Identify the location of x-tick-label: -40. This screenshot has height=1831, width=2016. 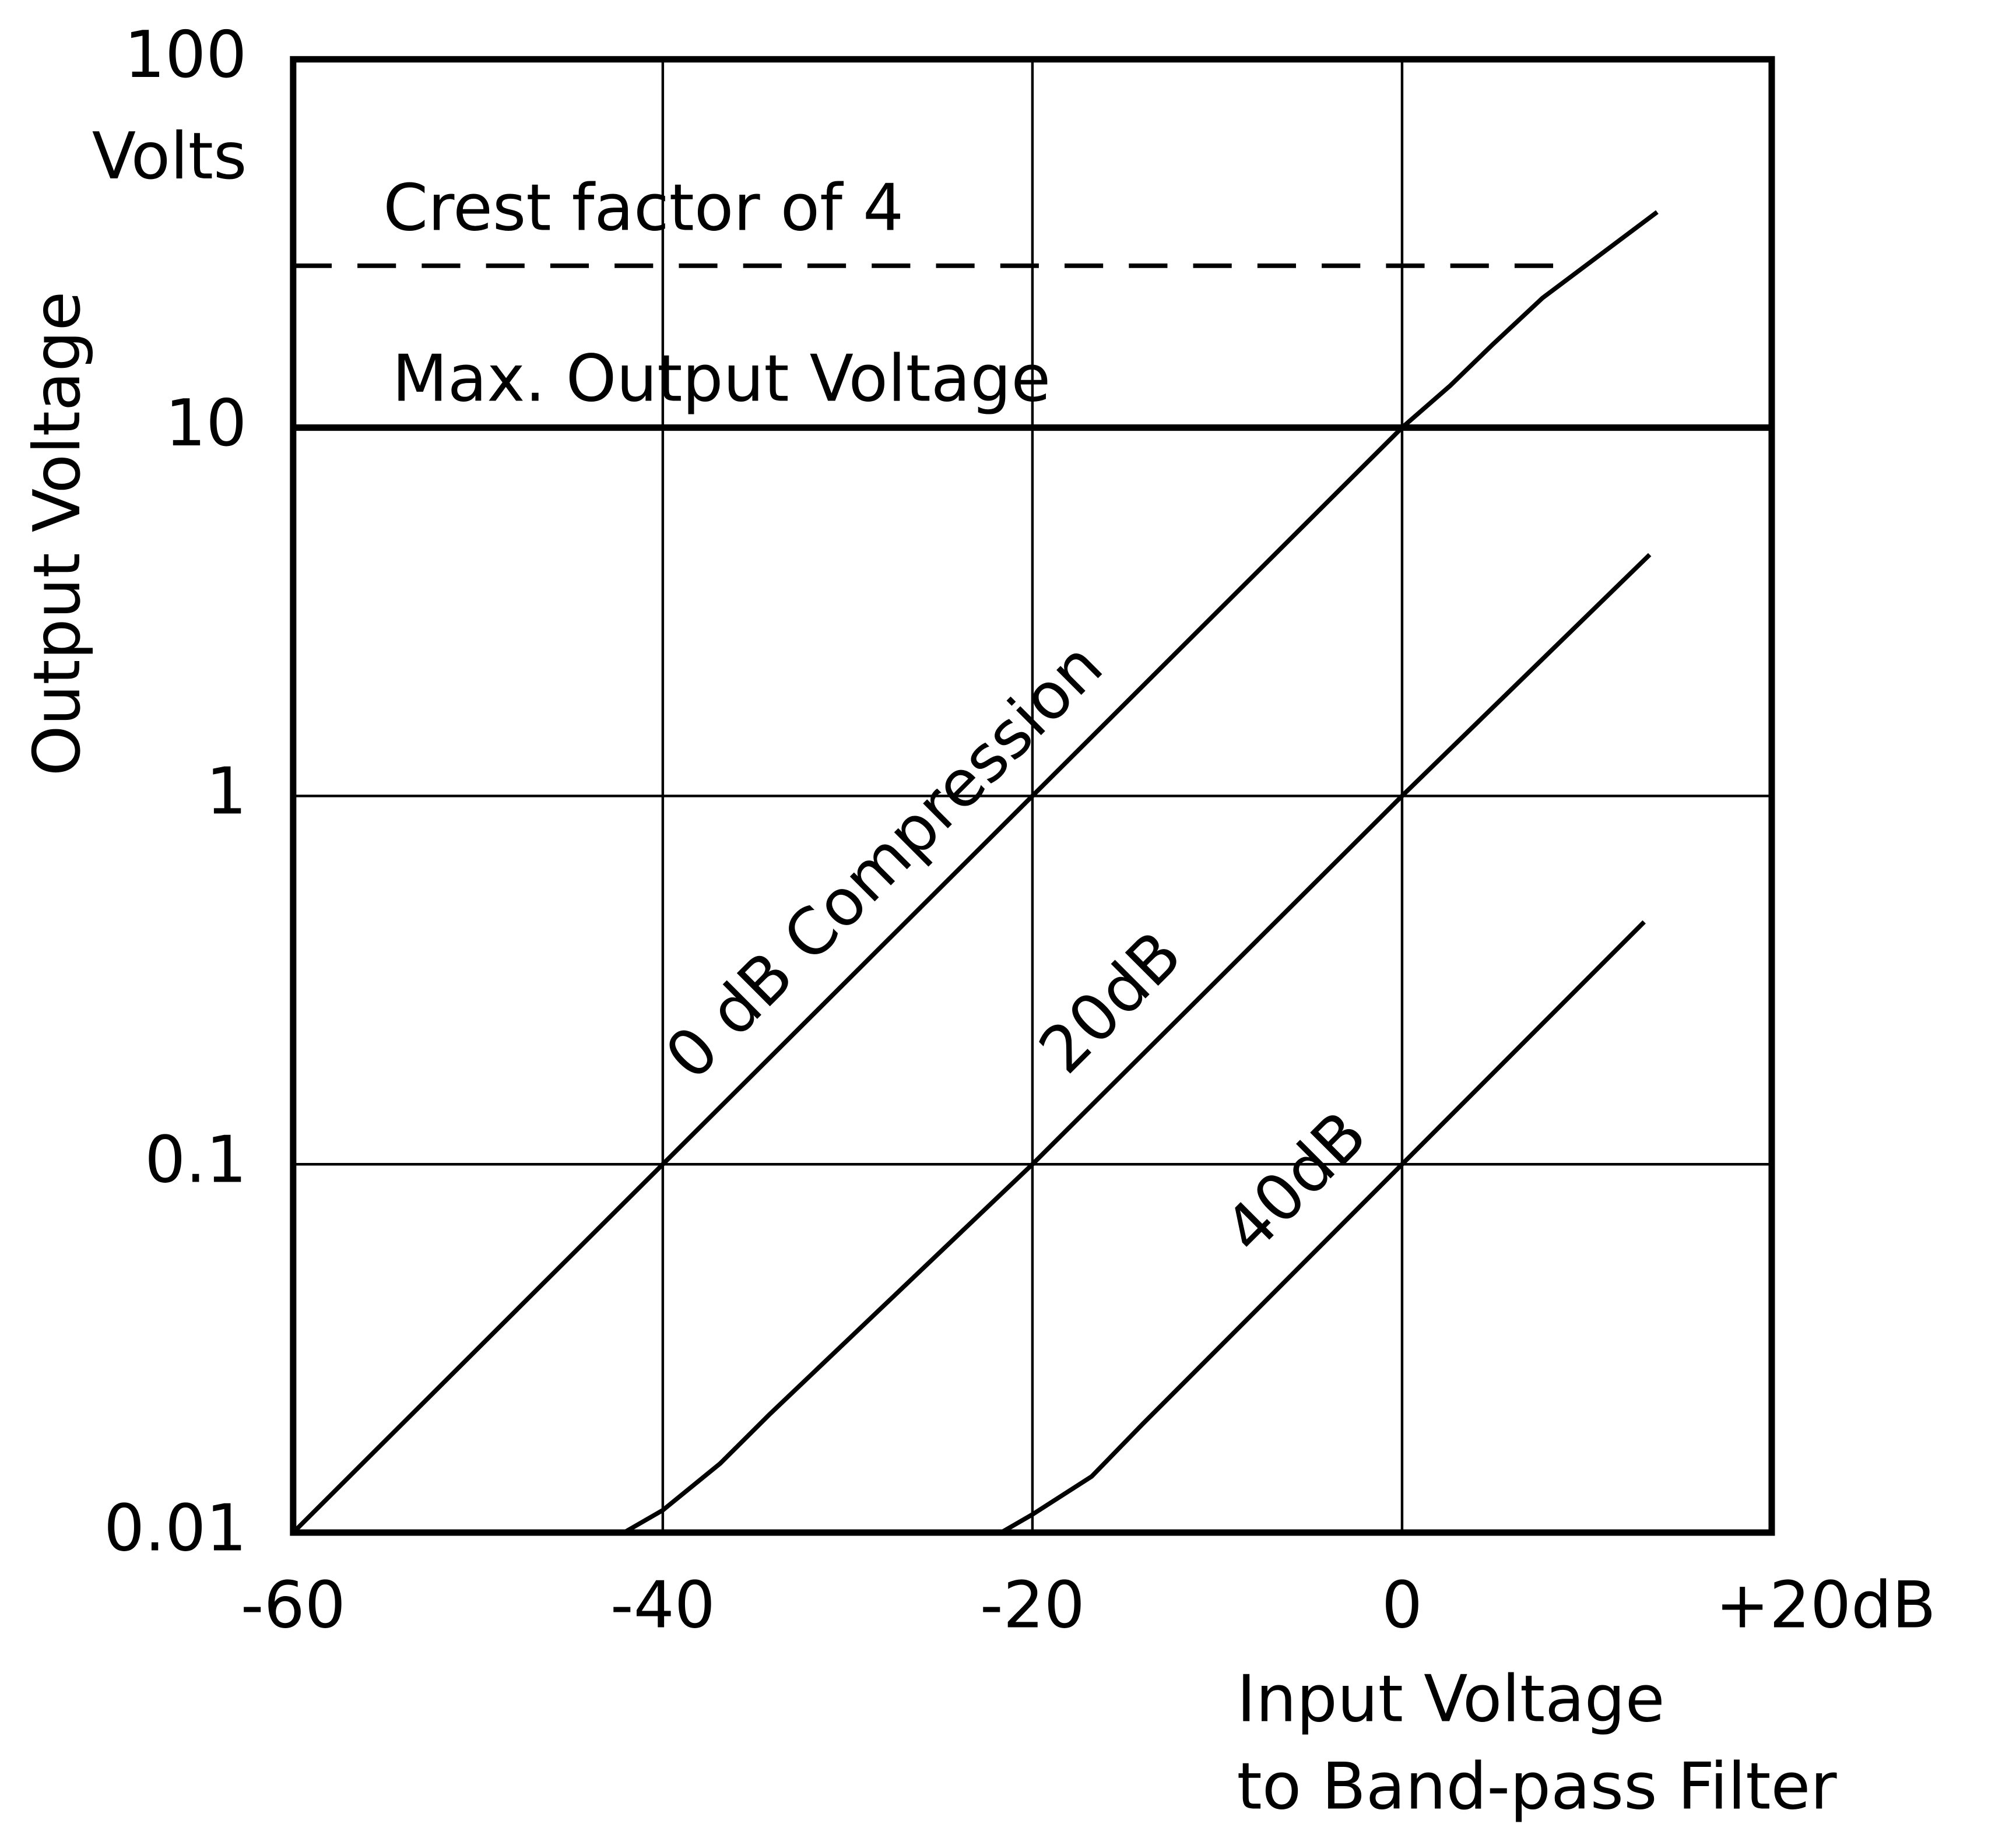
(662, 1606).